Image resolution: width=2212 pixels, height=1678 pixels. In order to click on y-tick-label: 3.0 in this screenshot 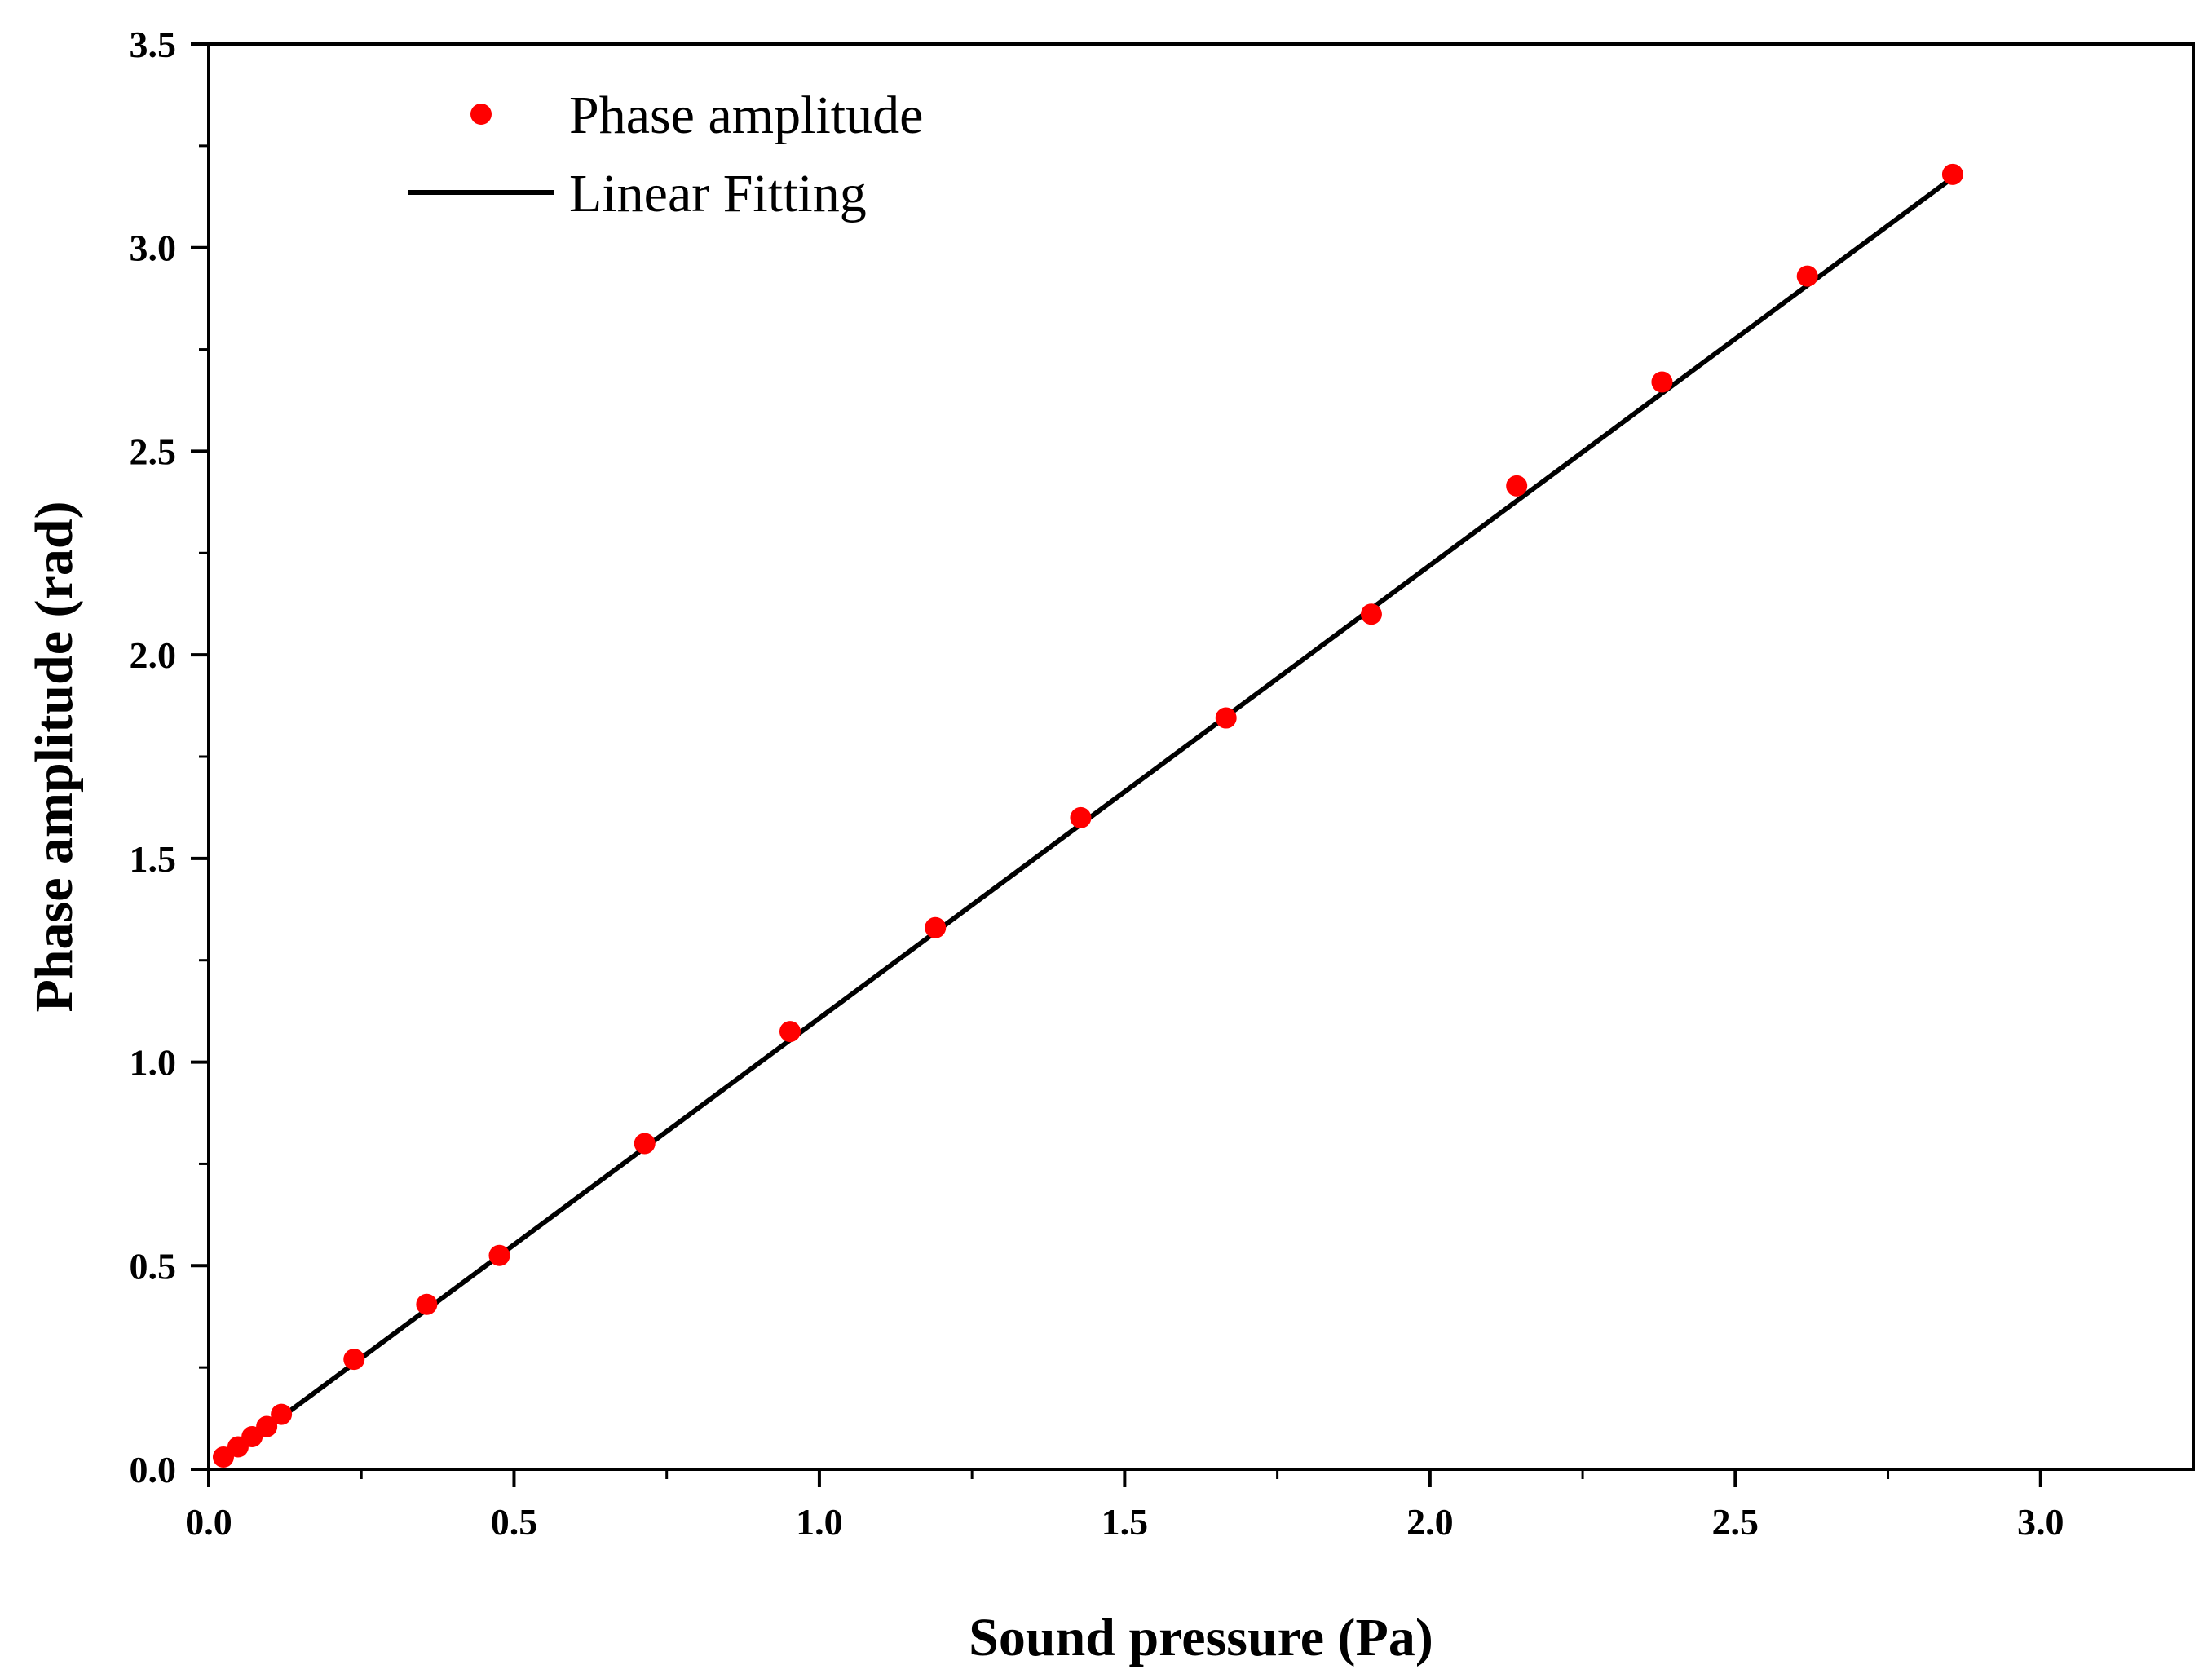, I will do `click(153, 248)`.